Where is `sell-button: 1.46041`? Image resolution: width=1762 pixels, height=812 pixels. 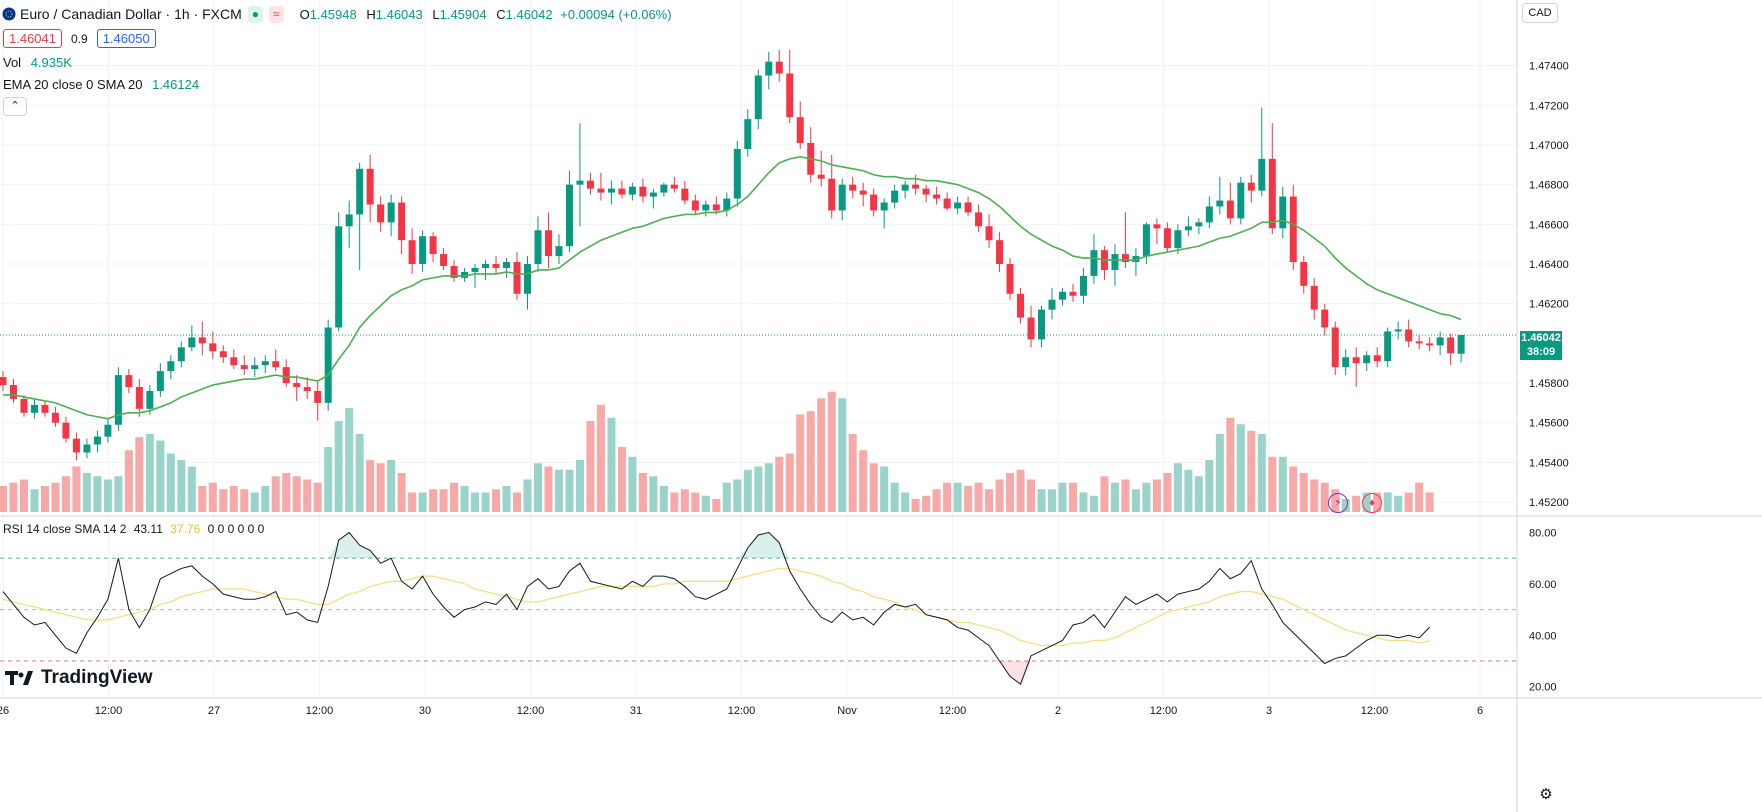
sell-button: 1.46041 is located at coordinates (32, 38).